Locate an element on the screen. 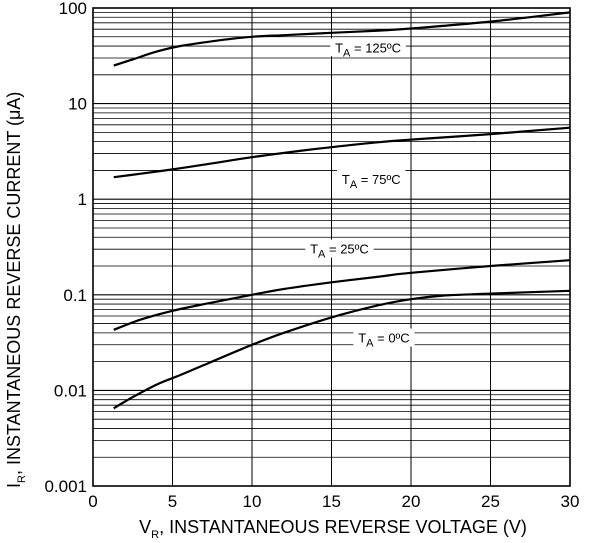  x-axis-ticks: 0 5 10 15 20 25 30 is located at coordinates (333, 501).